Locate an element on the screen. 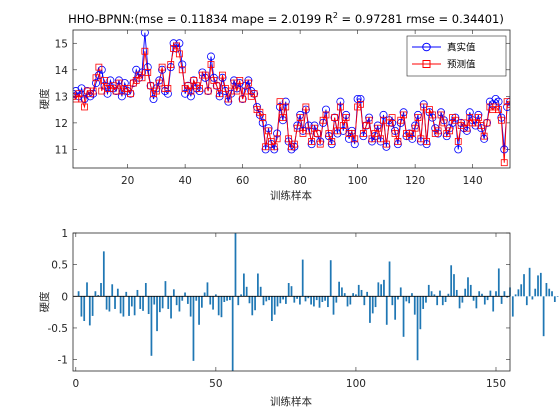  legend-circle-marker is located at coordinates (426, 47).